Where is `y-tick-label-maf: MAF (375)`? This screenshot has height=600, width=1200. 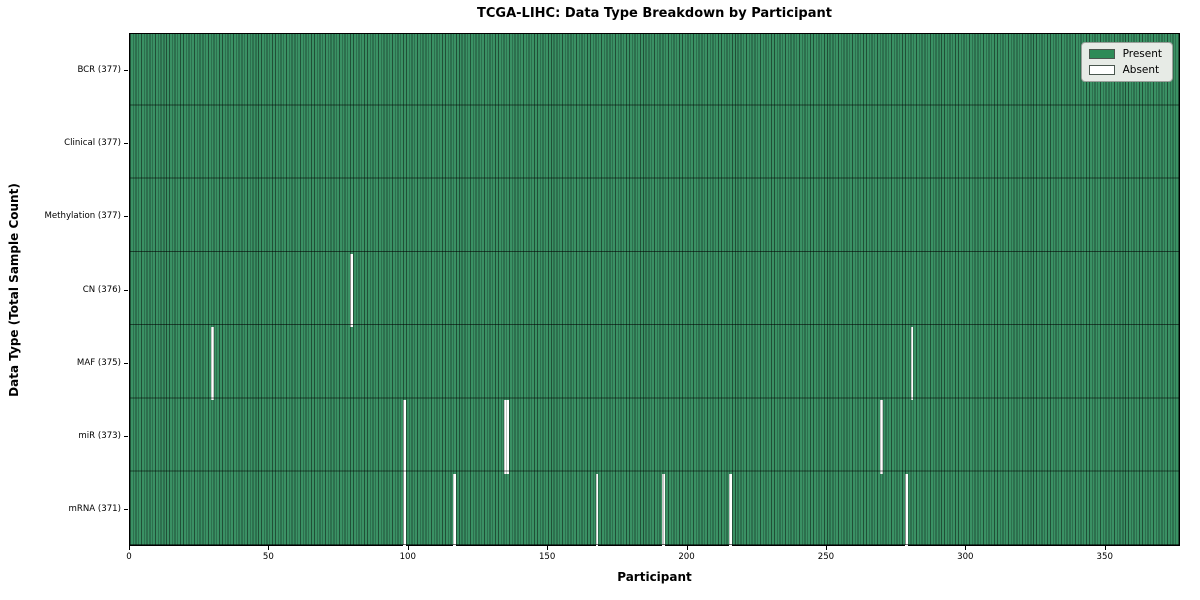
y-tick-label-maf: MAF (375) is located at coordinates (98, 362).